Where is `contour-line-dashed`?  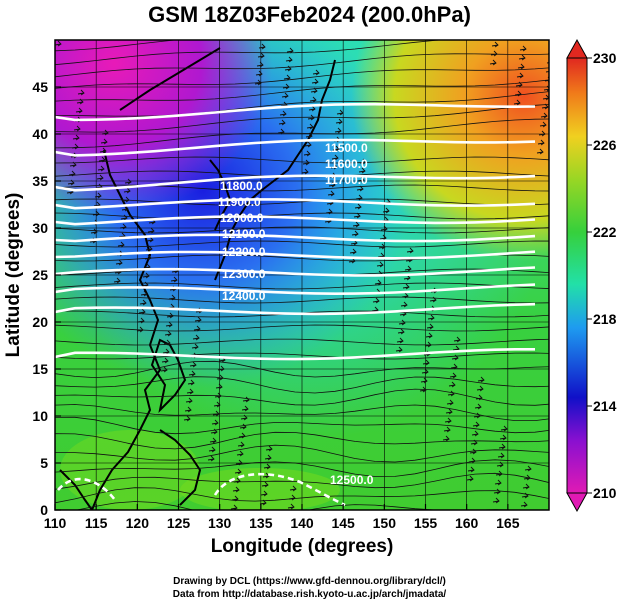
contour-line-dashed is located at coordinates (87, 489).